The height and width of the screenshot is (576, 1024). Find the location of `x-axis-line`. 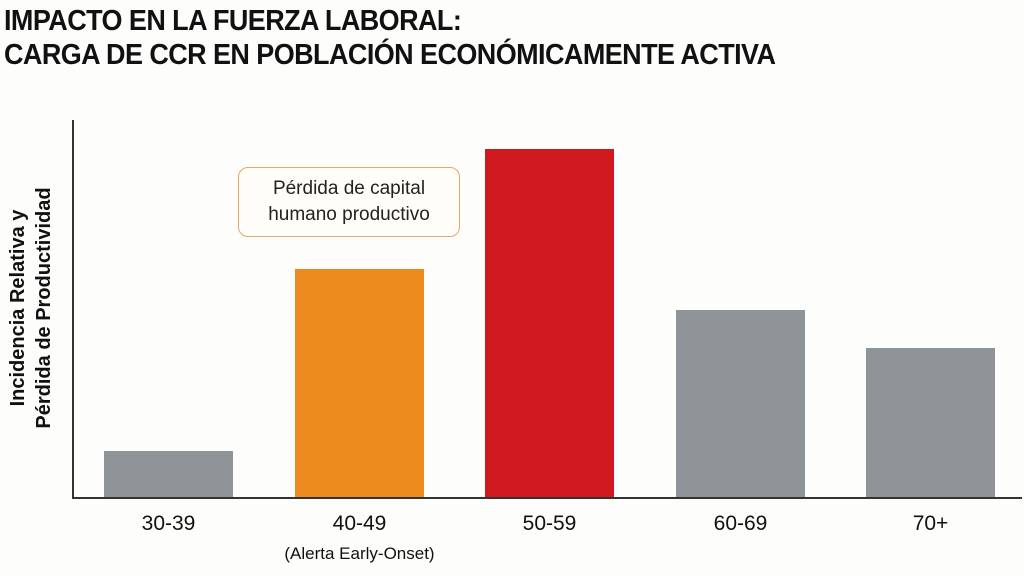

x-axis-line is located at coordinates (547, 498).